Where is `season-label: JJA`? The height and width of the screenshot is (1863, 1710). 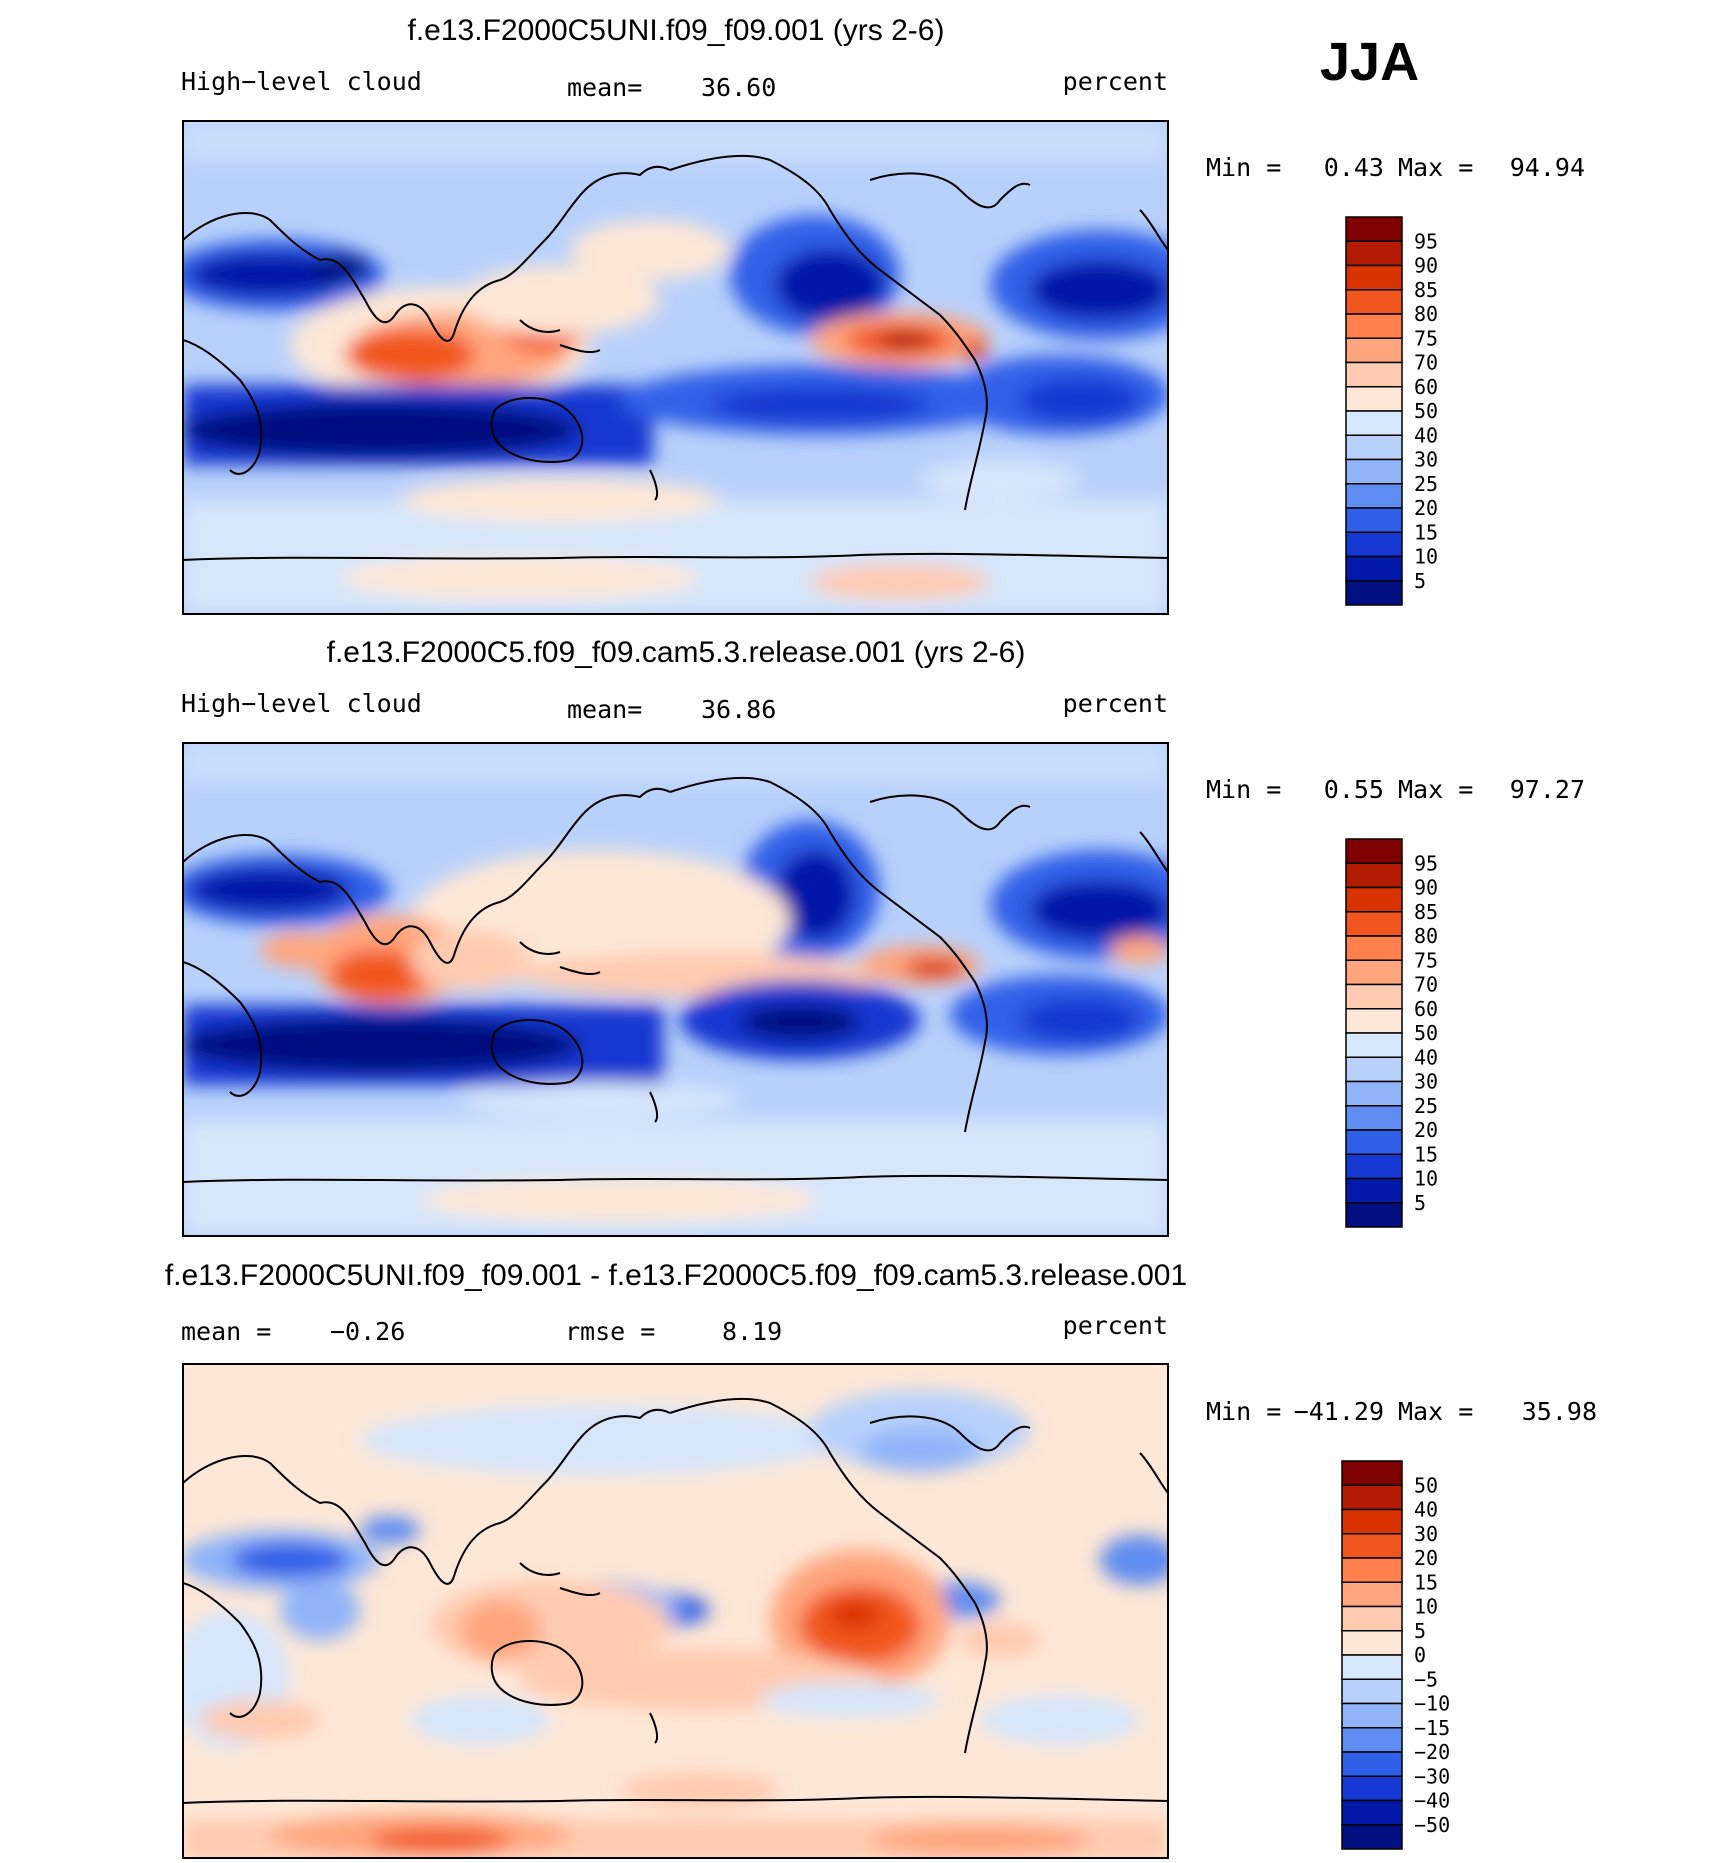
season-label: JJA is located at coordinates (1369, 62).